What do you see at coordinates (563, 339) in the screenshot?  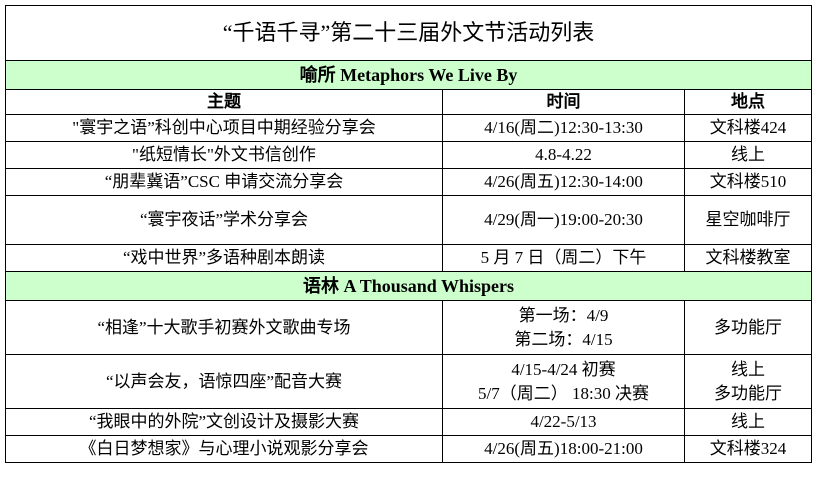 I see `time-line: 第二场：4/15` at bounding box center [563, 339].